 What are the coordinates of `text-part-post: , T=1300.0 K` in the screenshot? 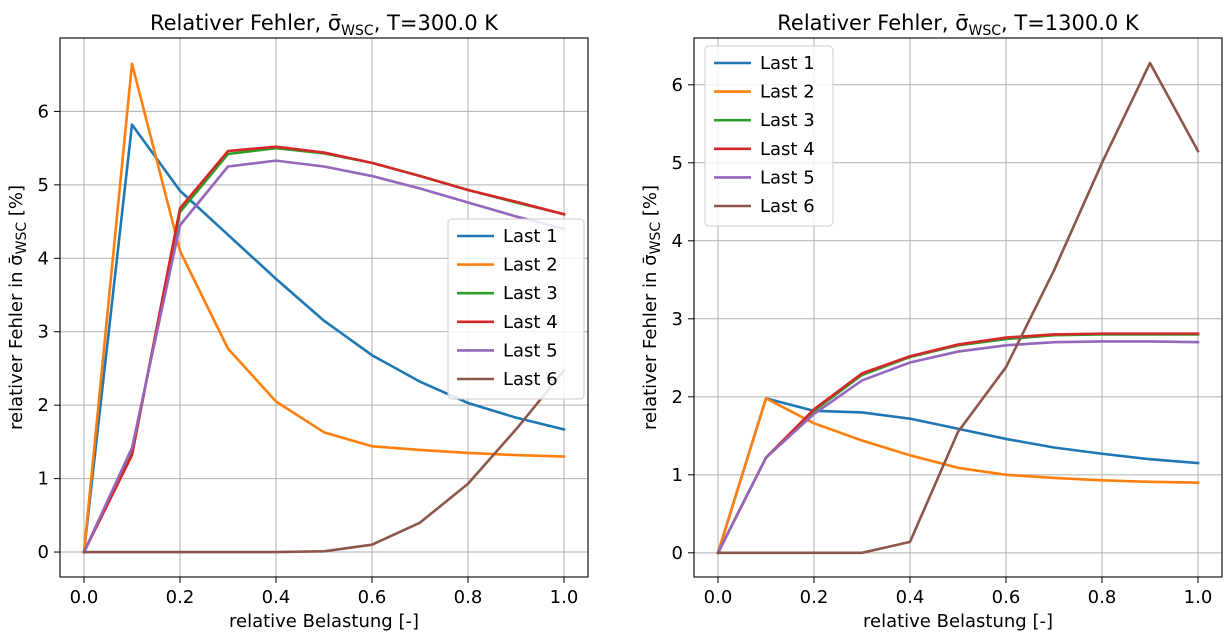 It's located at (1070, 23).